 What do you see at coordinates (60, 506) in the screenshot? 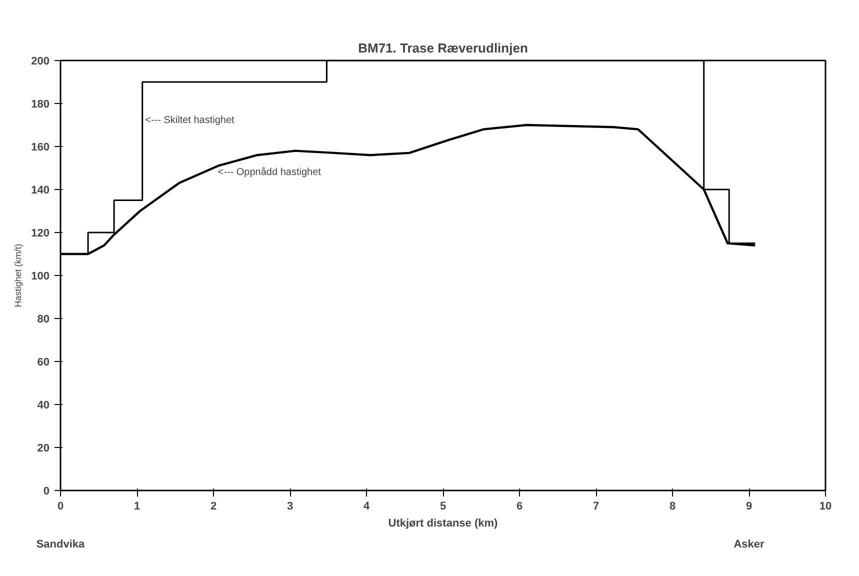
I see `x-tick-label: 0` at bounding box center [60, 506].